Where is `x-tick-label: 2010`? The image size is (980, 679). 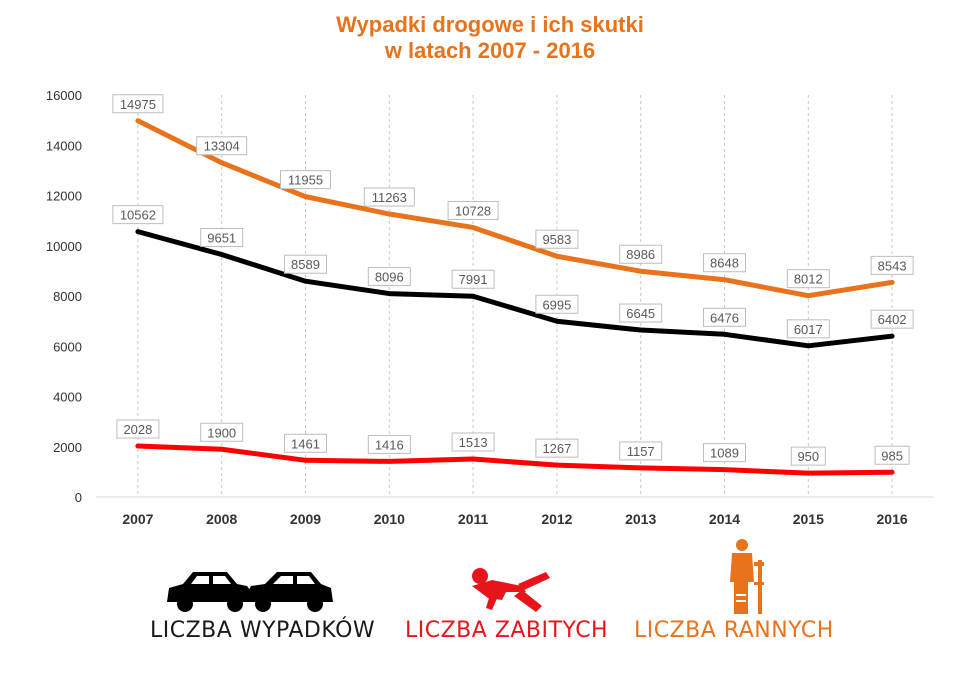 x-tick-label: 2010 is located at coordinates (389, 519).